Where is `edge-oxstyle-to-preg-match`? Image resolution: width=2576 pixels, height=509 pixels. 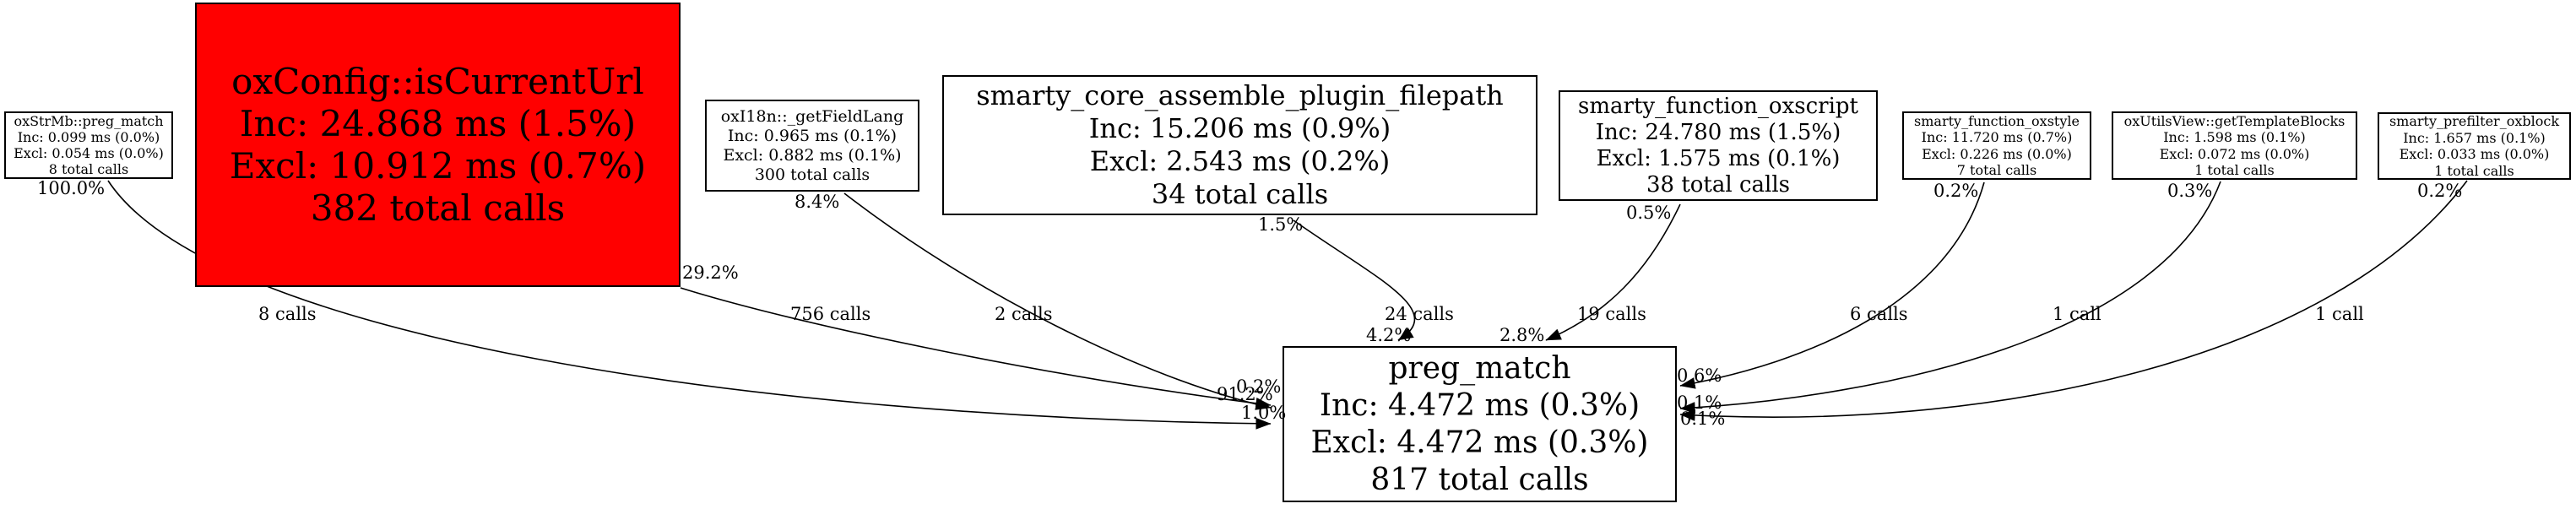
edge-oxstyle-to-preg-match is located at coordinates (1832, 285).